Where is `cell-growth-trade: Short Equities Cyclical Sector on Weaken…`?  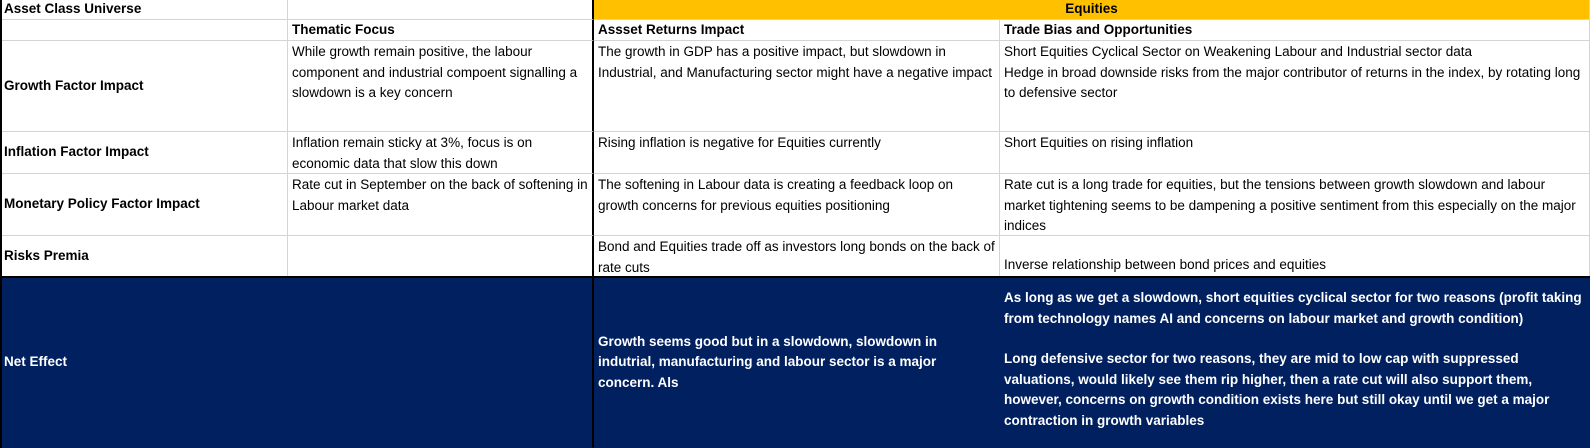
cell-growth-trade: Short Equities Cyclical Sector on Weaken… is located at coordinates (1295, 86).